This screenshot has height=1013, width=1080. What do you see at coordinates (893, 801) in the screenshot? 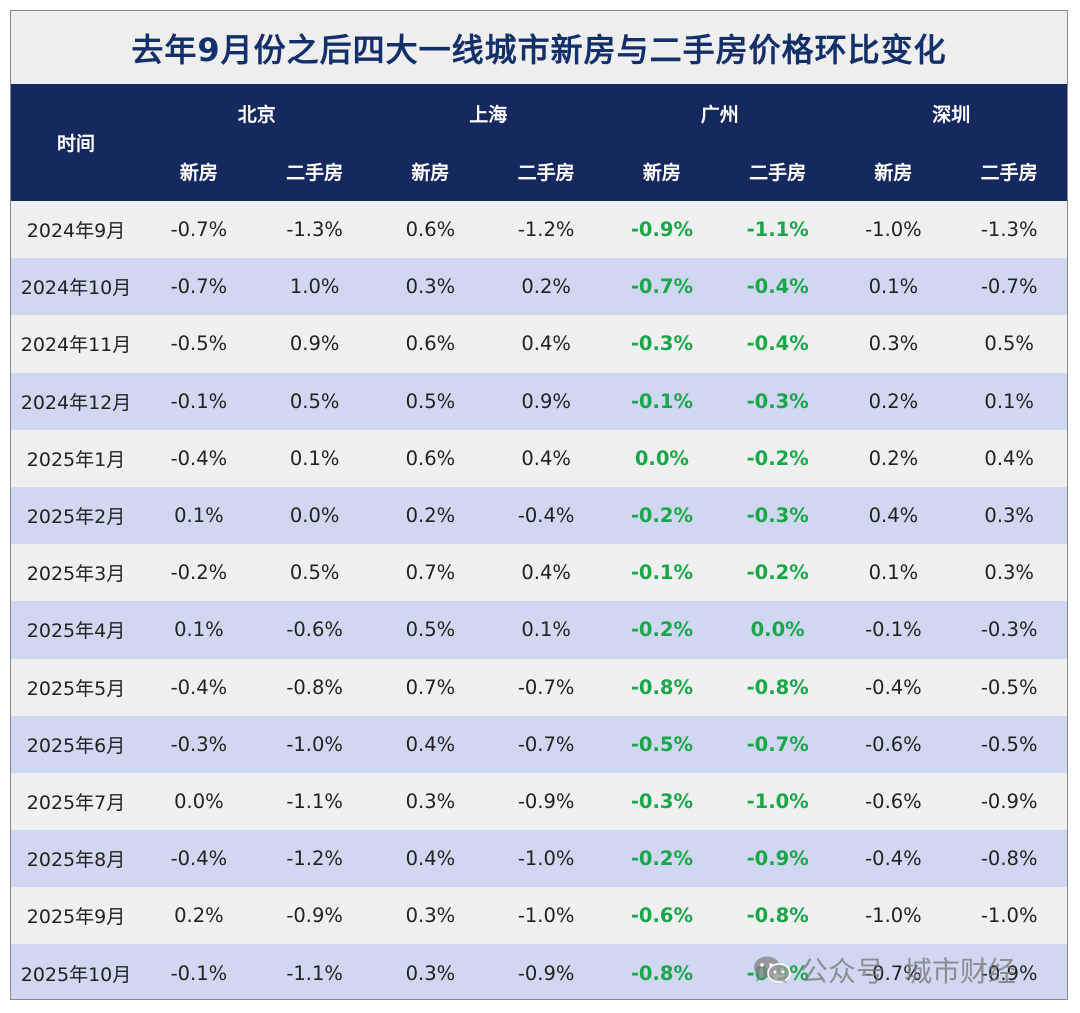
I see `value-cell: -0.6%` at bounding box center [893, 801].